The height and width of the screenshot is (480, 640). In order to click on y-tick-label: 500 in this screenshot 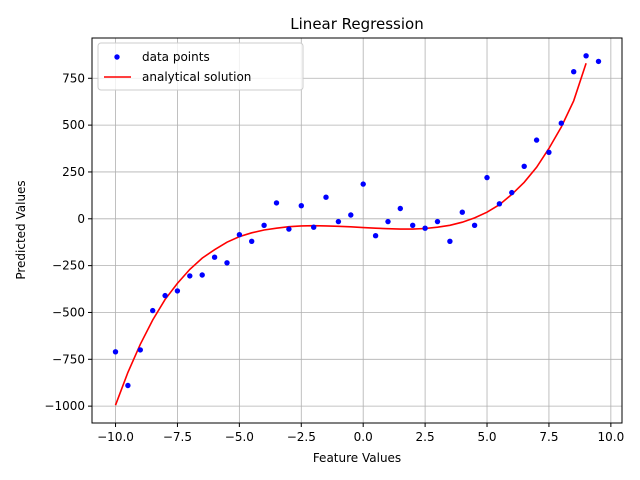, I will do `click(73, 125)`.